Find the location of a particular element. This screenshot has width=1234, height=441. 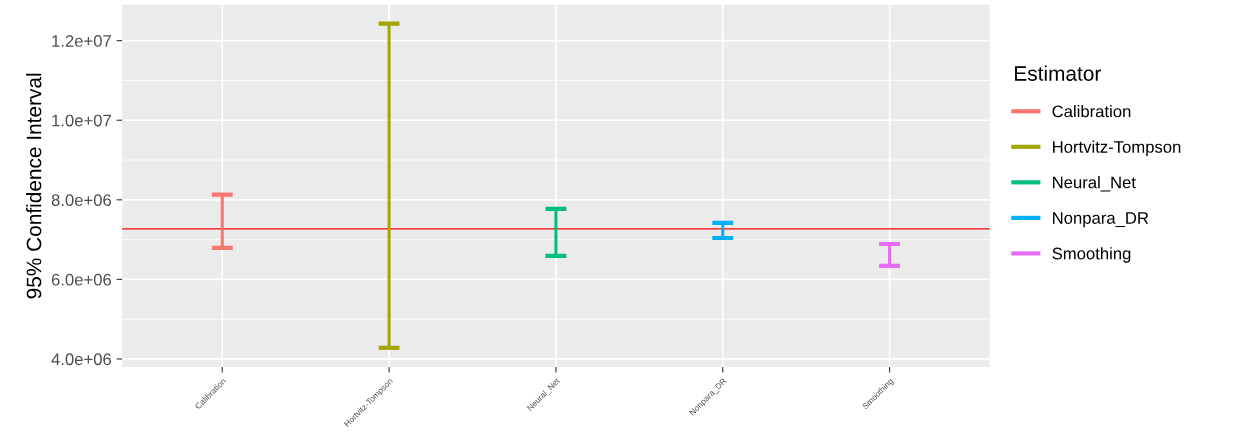

y-tick-label: 1.0e+07 is located at coordinates (81, 120).